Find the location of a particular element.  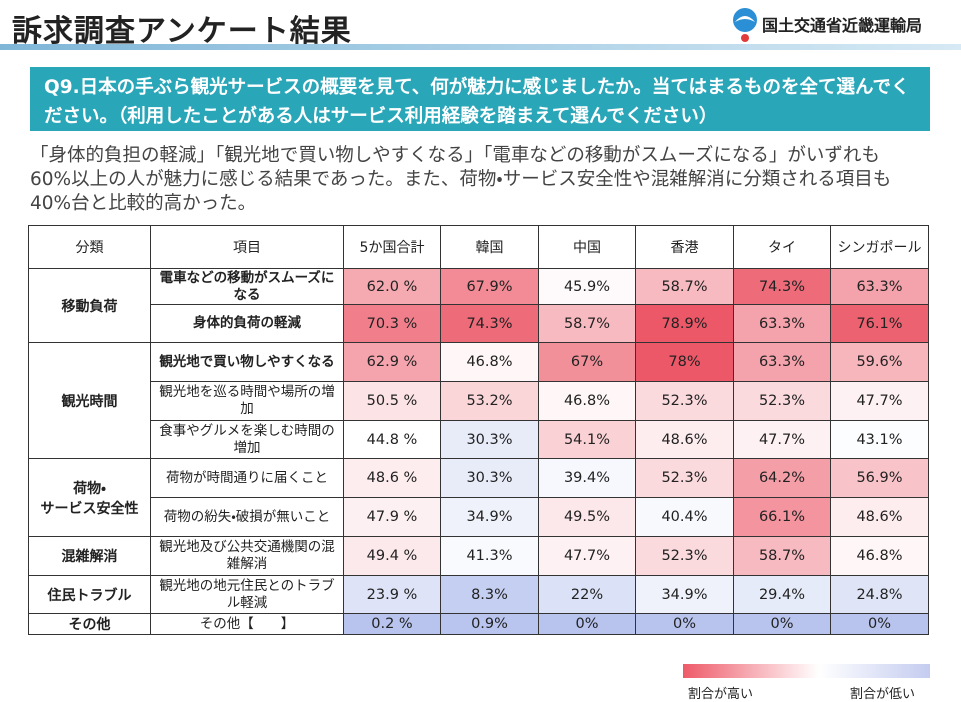

item-label: 身体的負荷の軽減 is located at coordinates (247, 323).